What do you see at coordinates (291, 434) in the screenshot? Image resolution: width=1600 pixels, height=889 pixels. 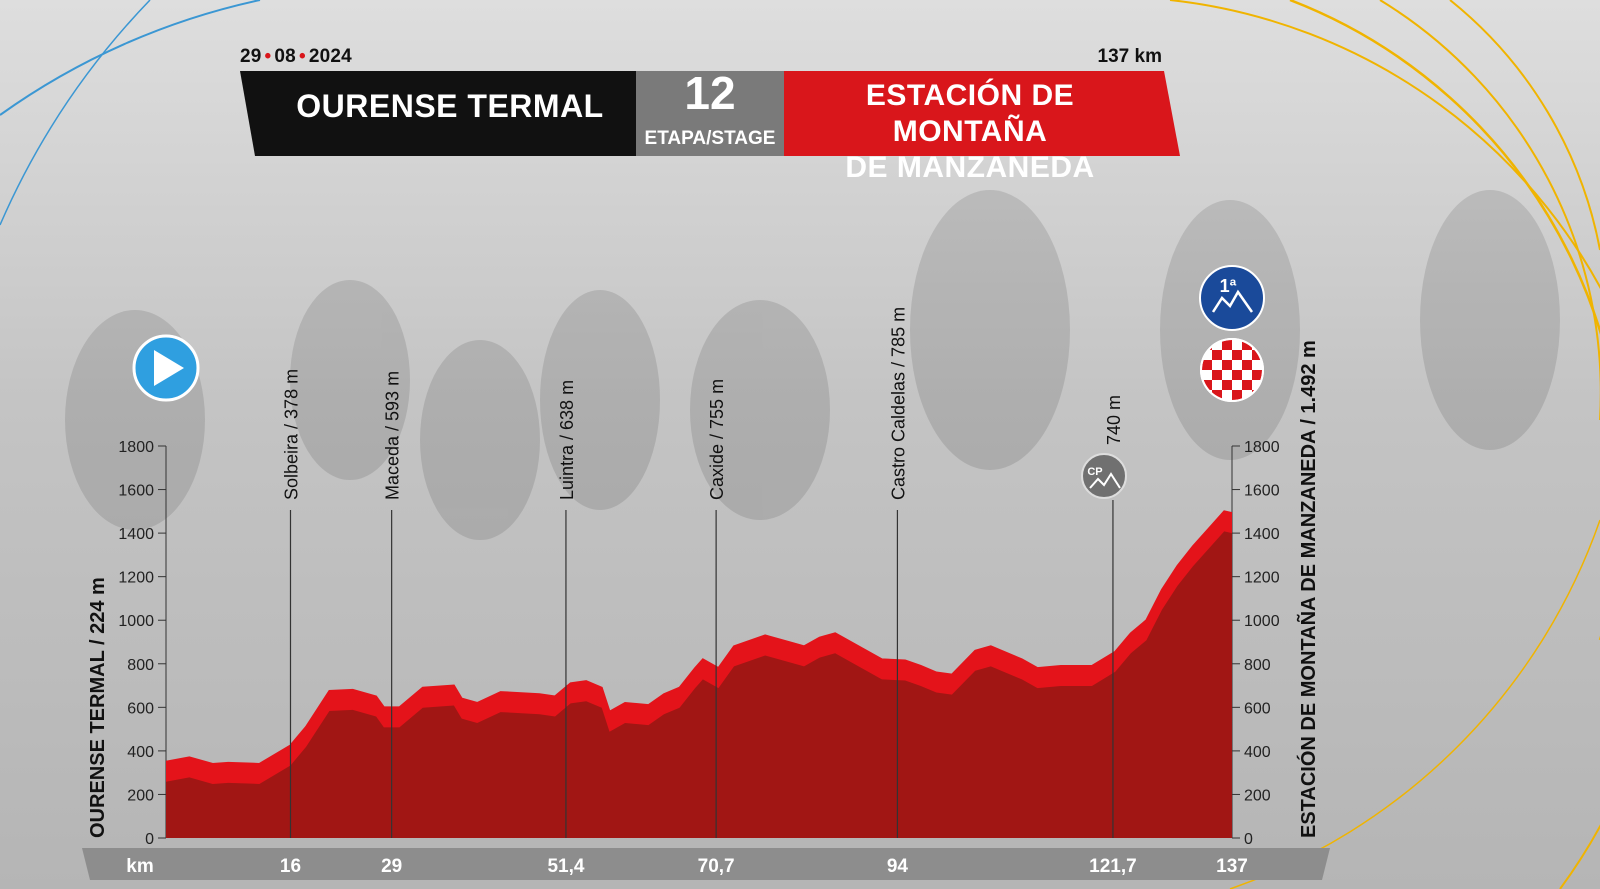 I see `waypoint-label: Solbeira / 378 m` at bounding box center [291, 434].